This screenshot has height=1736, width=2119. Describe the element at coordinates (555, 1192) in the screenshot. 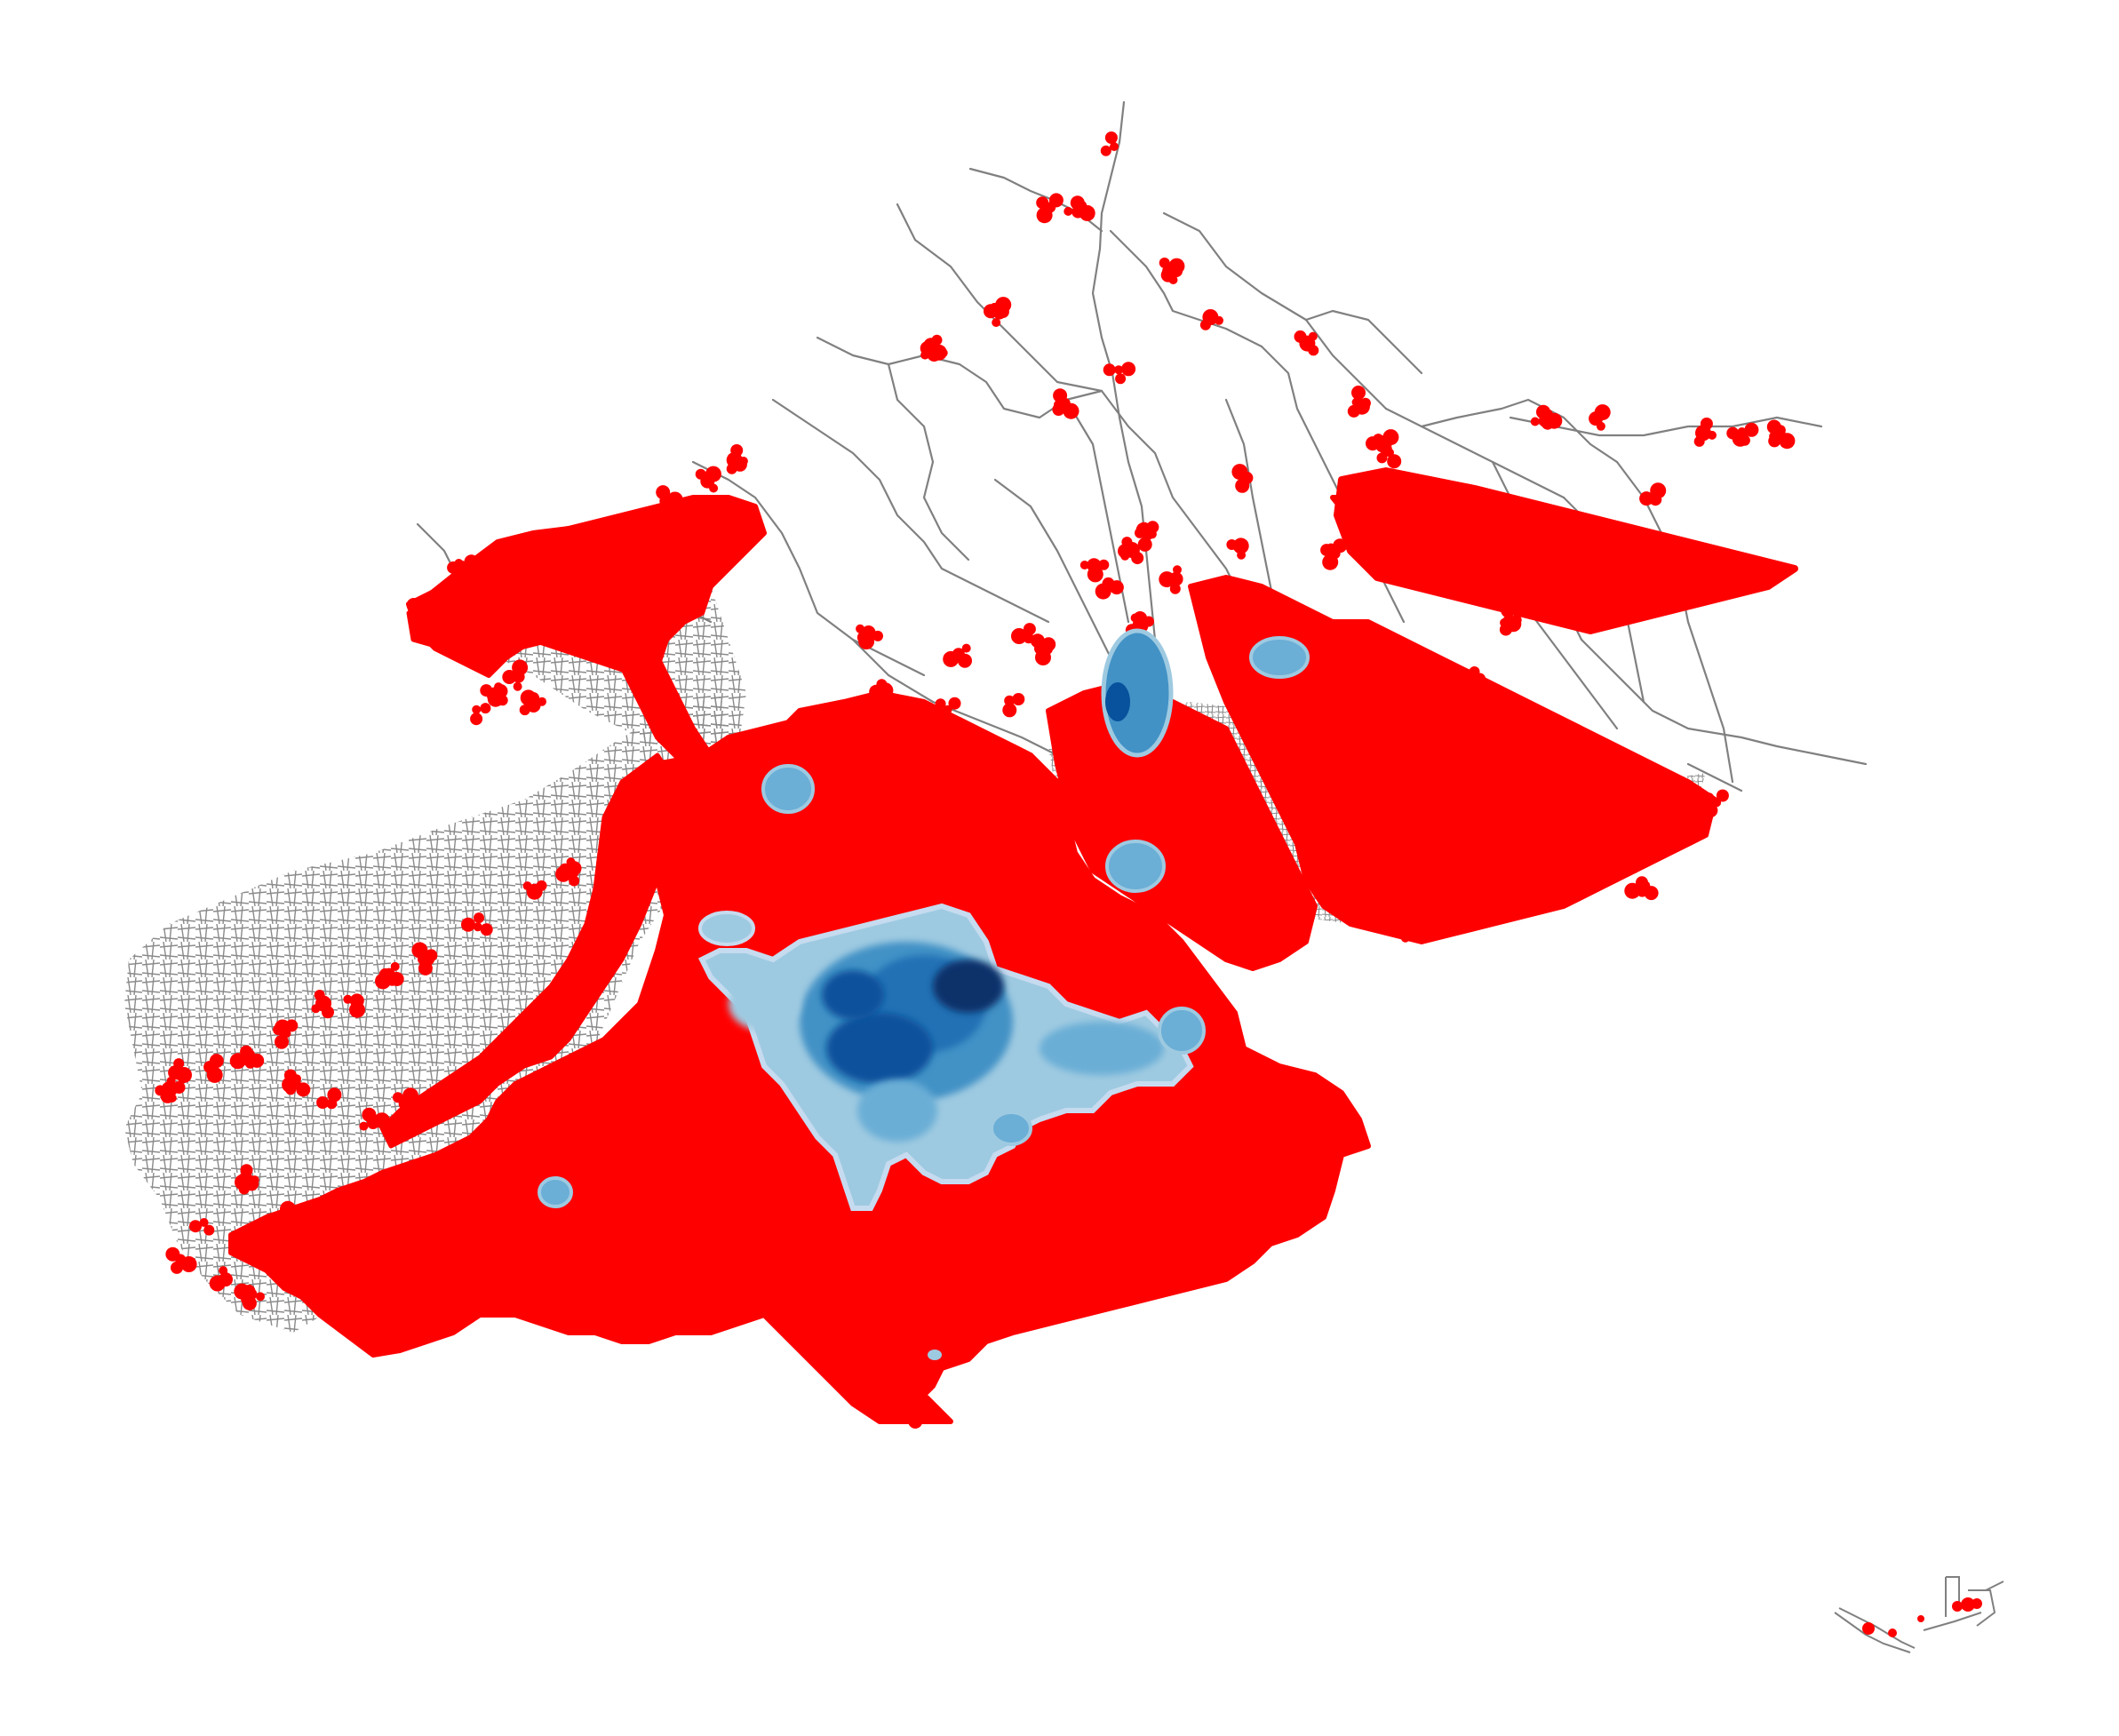

I see `density-patch-southwest` at that location.